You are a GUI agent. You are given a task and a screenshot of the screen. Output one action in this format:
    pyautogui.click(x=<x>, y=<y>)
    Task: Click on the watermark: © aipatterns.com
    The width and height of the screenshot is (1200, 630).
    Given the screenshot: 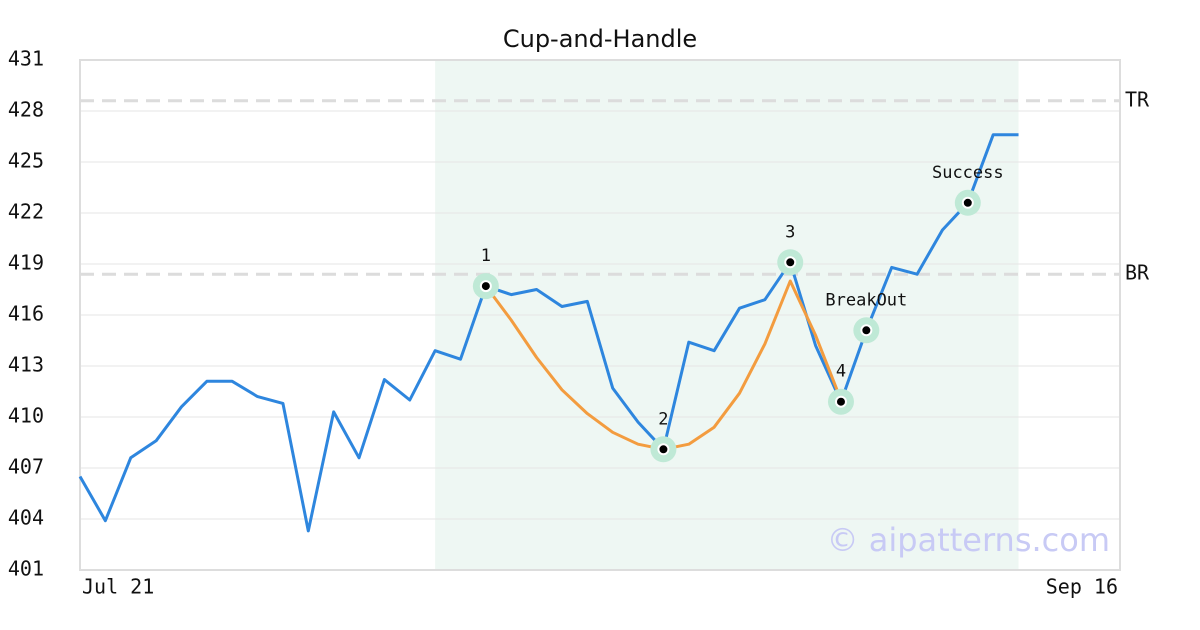 What is the action you would take?
    pyautogui.click(x=968, y=540)
    